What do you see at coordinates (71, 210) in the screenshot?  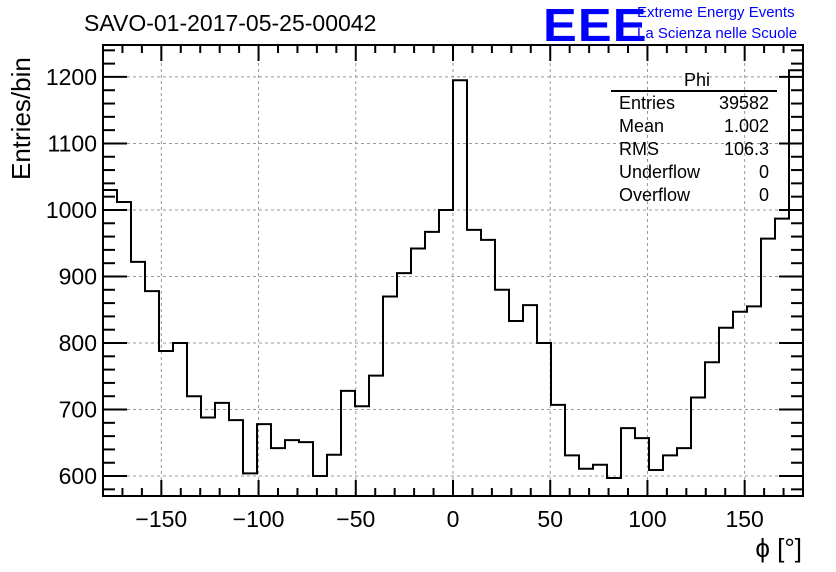 I see `y-tick-label: 1000` at bounding box center [71, 210].